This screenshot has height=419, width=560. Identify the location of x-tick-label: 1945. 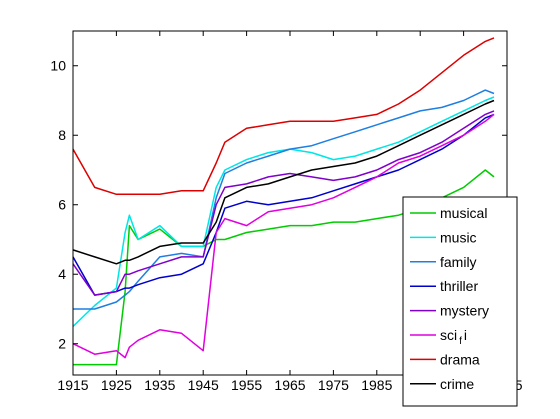
(203, 385).